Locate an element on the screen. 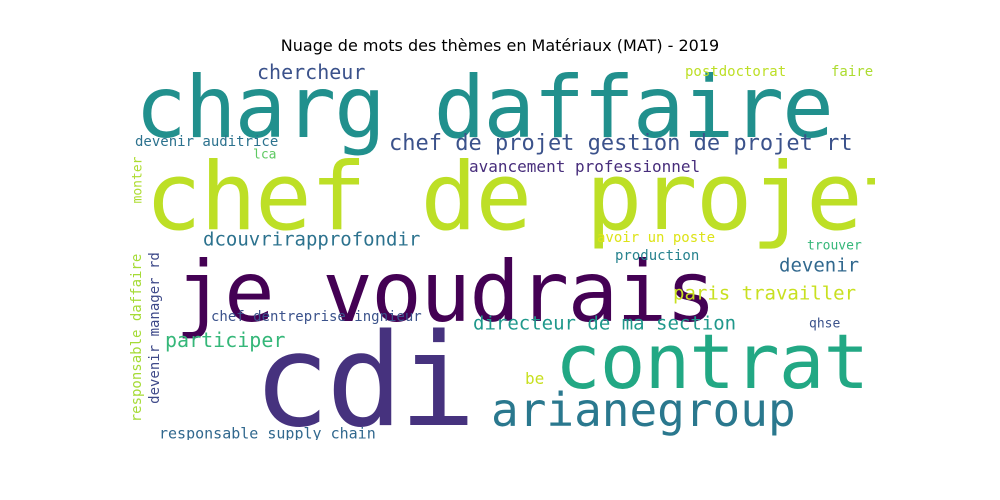  word-directeur-de-ma-section: directeur de ma section is located at coordinates (605, 323).